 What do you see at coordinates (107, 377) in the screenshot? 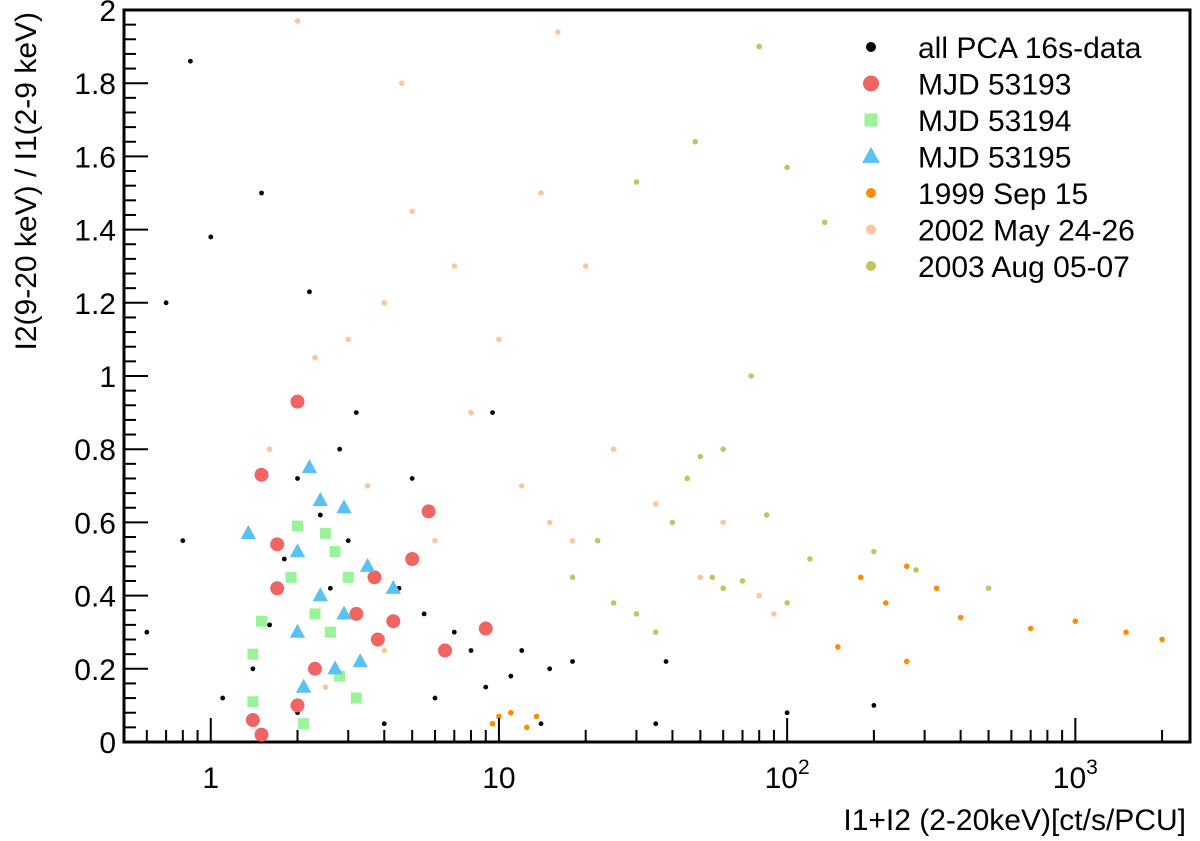
I see `y-tick-label: 1` at bounding box center [107, 377].